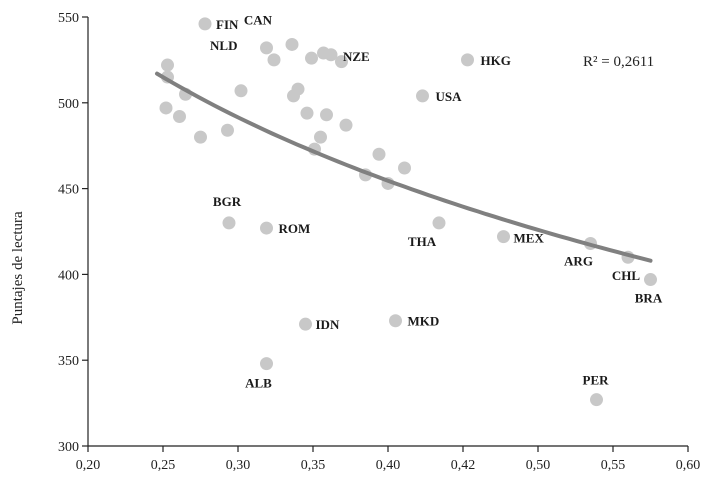 This screenshot has height=479, width=708. What do you see at coordinates (328, 324) in the screenshot?
I see `point-label: IDN` at bounding box center [328, 324].